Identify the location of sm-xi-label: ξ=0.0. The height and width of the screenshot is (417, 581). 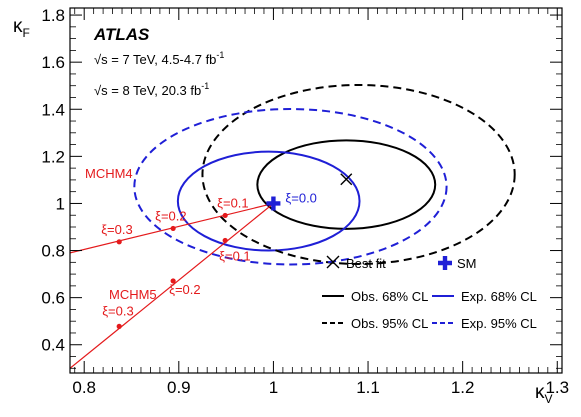
(300, 197).